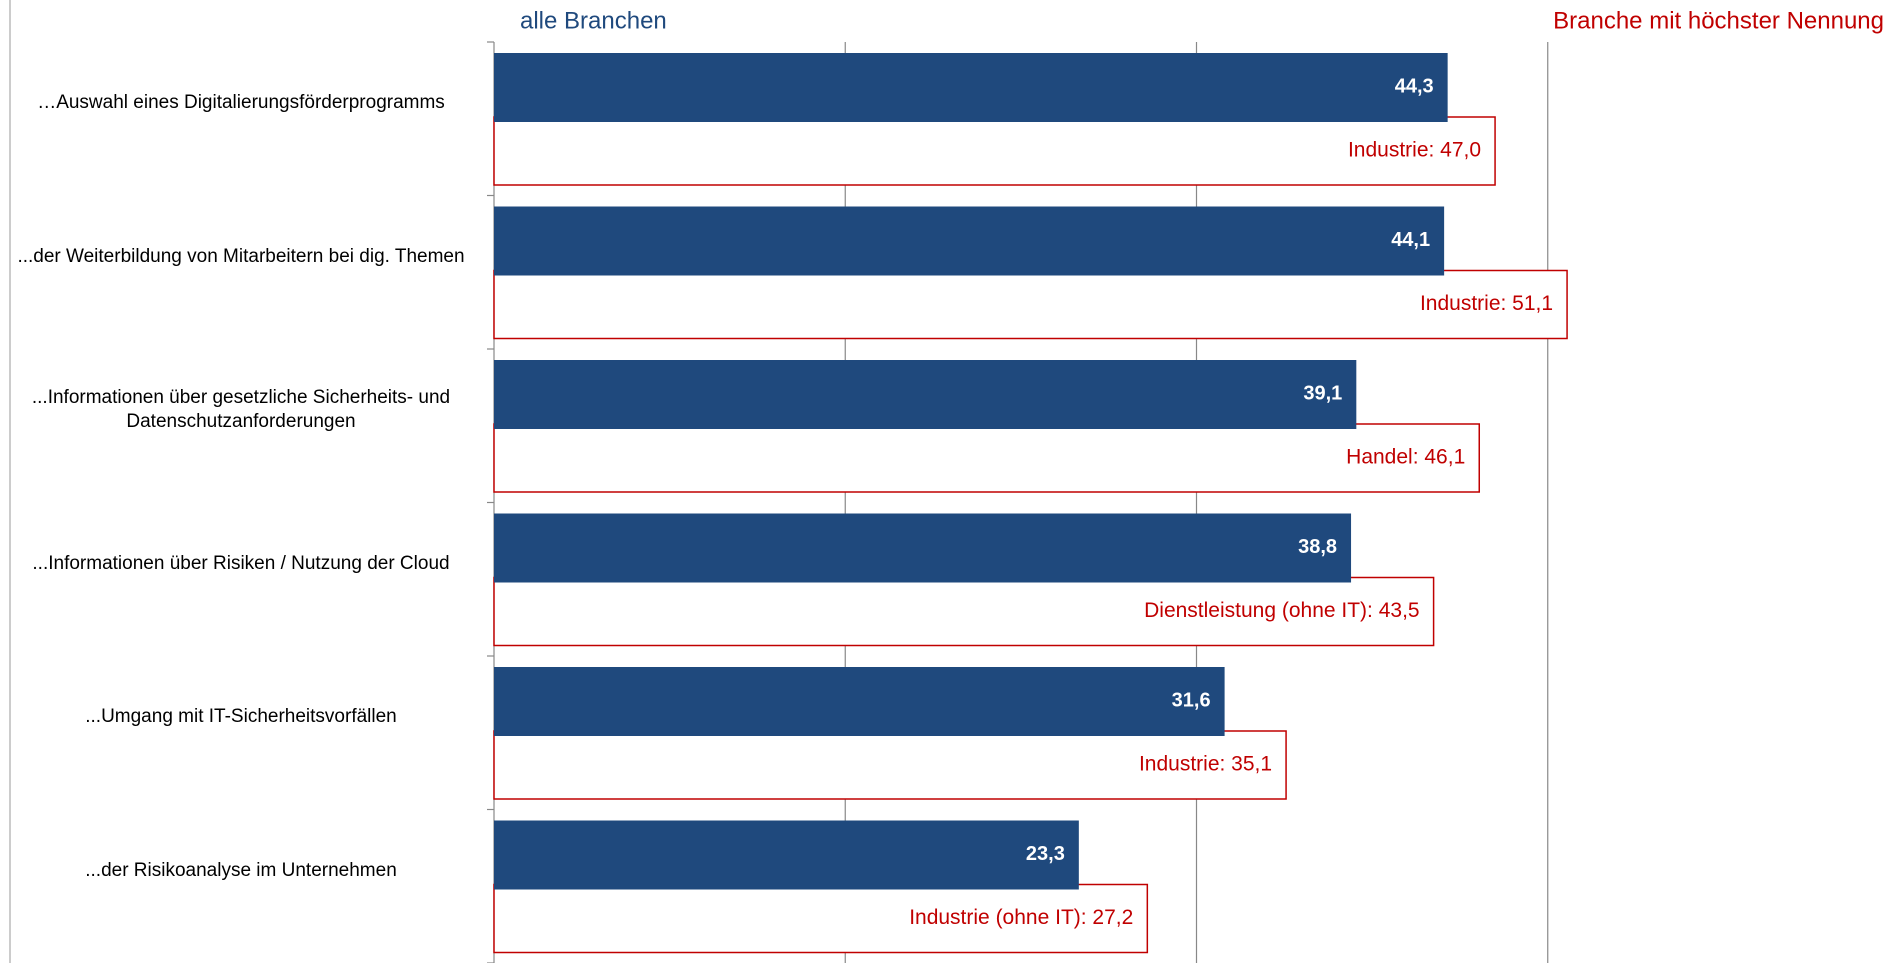  What do you see at coordinates (1405, 457) in the screenshot?
I see `data-label: Handel: 46,1` at bounding box center [1405, 457].